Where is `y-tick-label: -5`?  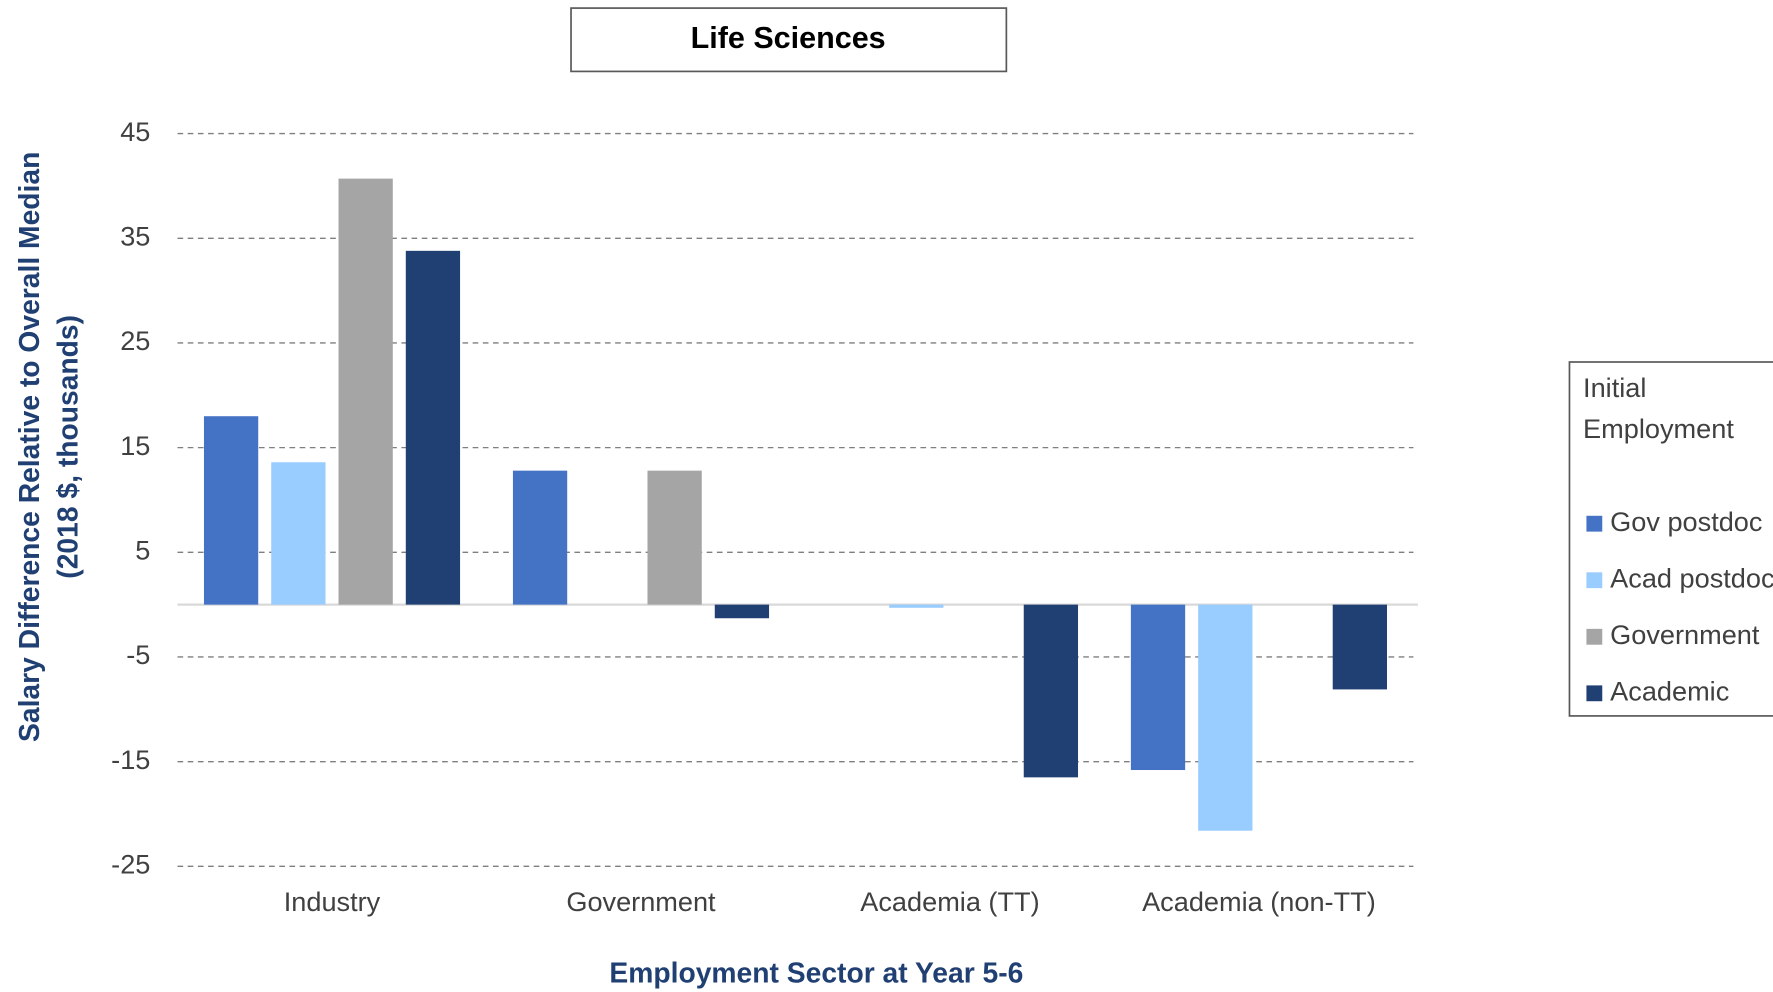
y-tick-label: -5 is located at coordinates (138, 654).